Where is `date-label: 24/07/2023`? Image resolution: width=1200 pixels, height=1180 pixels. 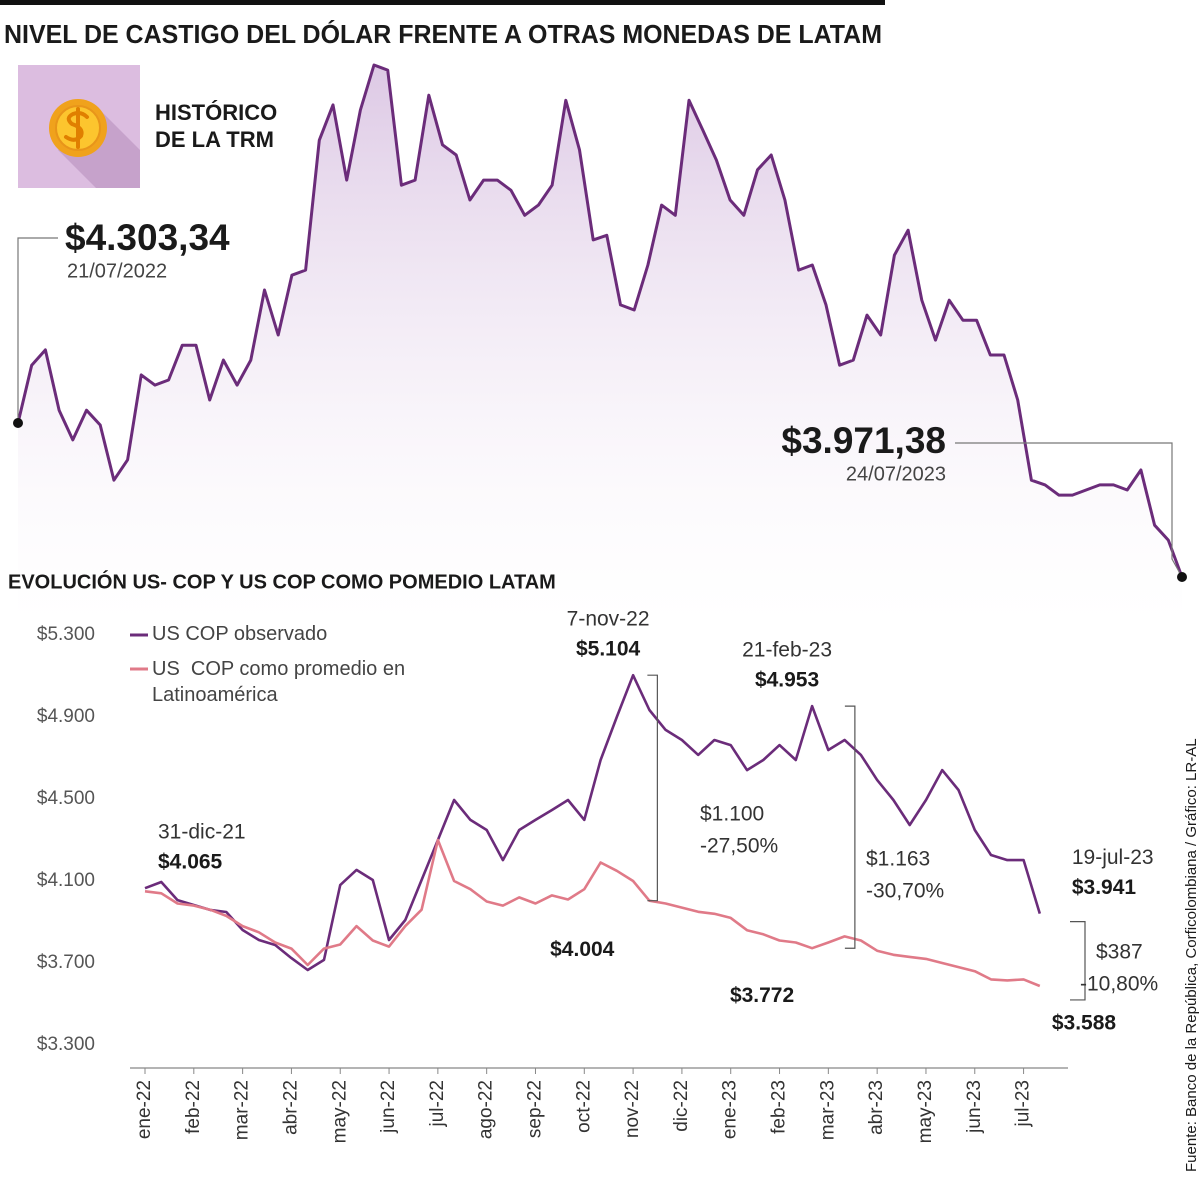 date-label: 24/07/2023 is located at coordinates (896, 474).